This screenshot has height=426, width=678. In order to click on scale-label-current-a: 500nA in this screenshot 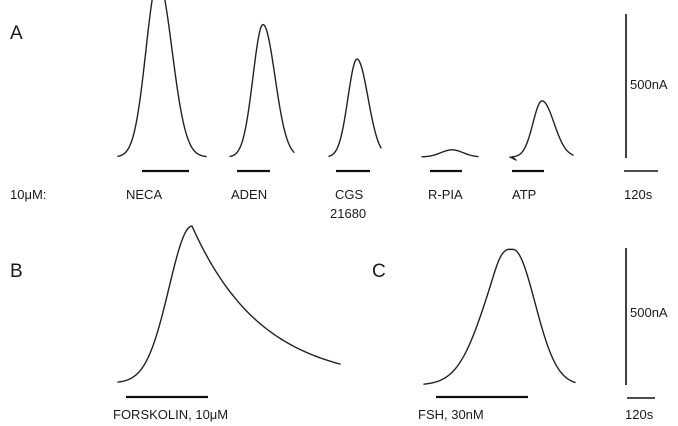, I will do `click(649, 84)`.